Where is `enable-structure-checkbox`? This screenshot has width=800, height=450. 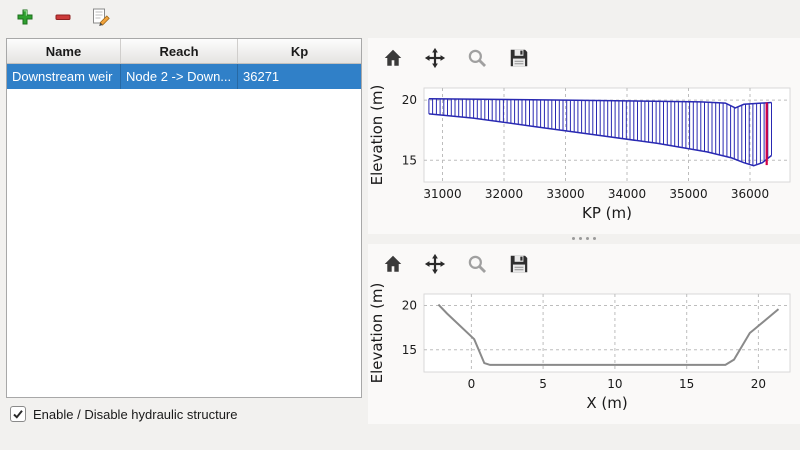 enable-structure-checkbox is located at coordinates (18, 414).